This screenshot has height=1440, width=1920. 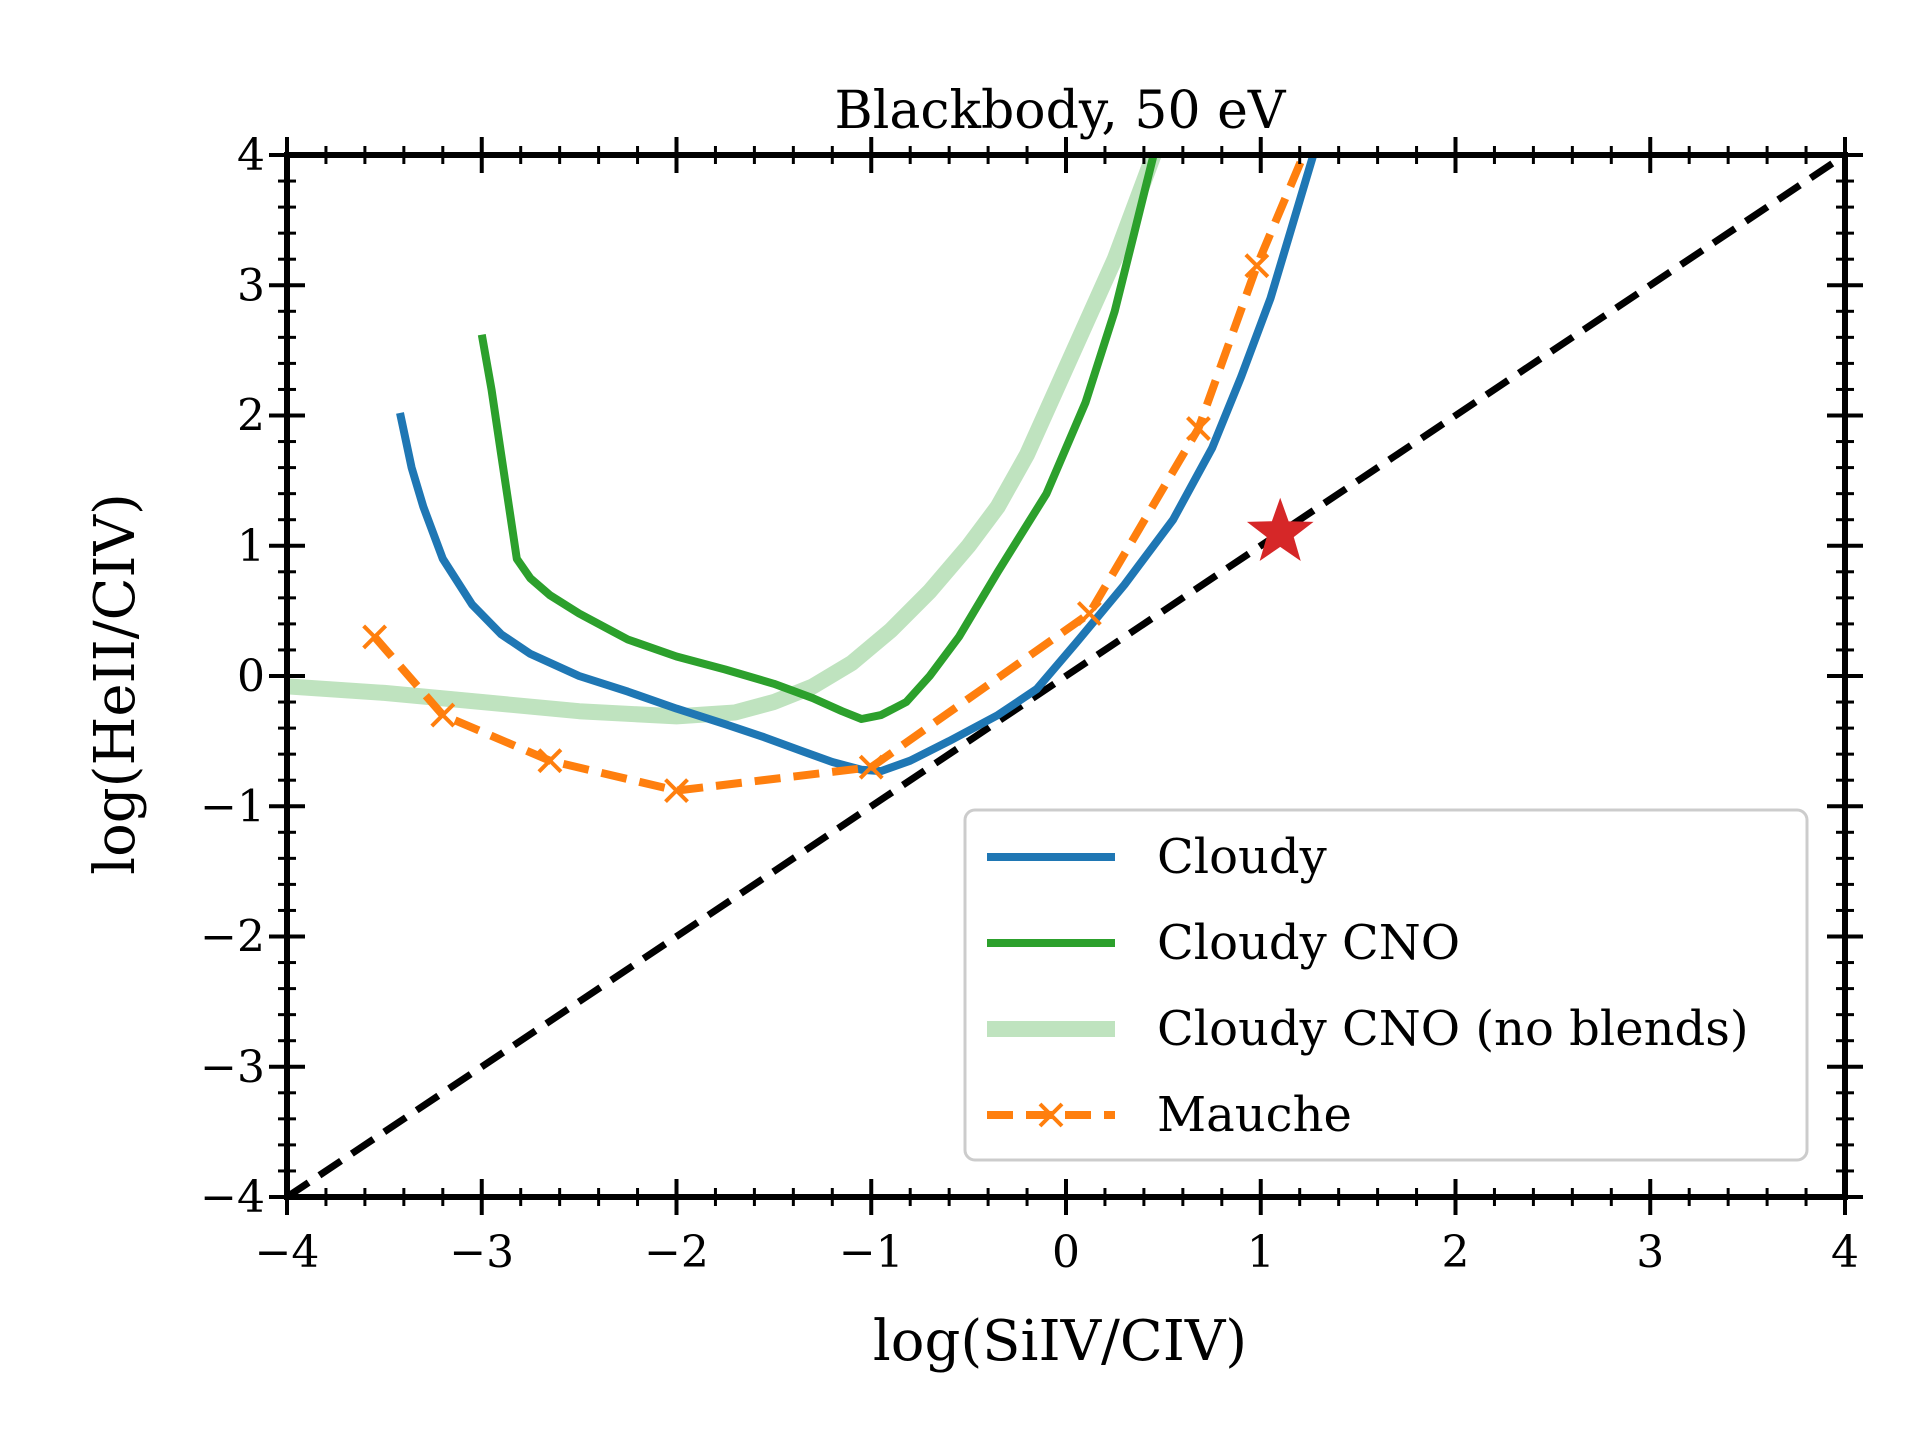 I want to click on x-tick-label: −1, so click(x=871, y=1252).